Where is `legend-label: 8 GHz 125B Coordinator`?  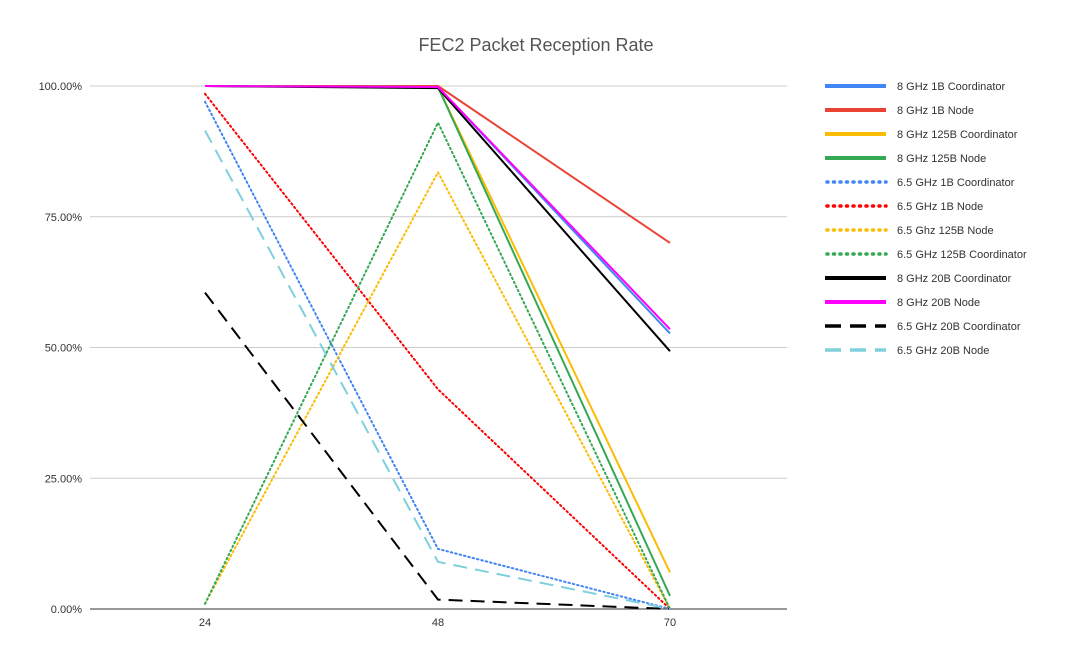
legend-label: 8 GHz 125B Coordinator is located at coordinates (957, 135).